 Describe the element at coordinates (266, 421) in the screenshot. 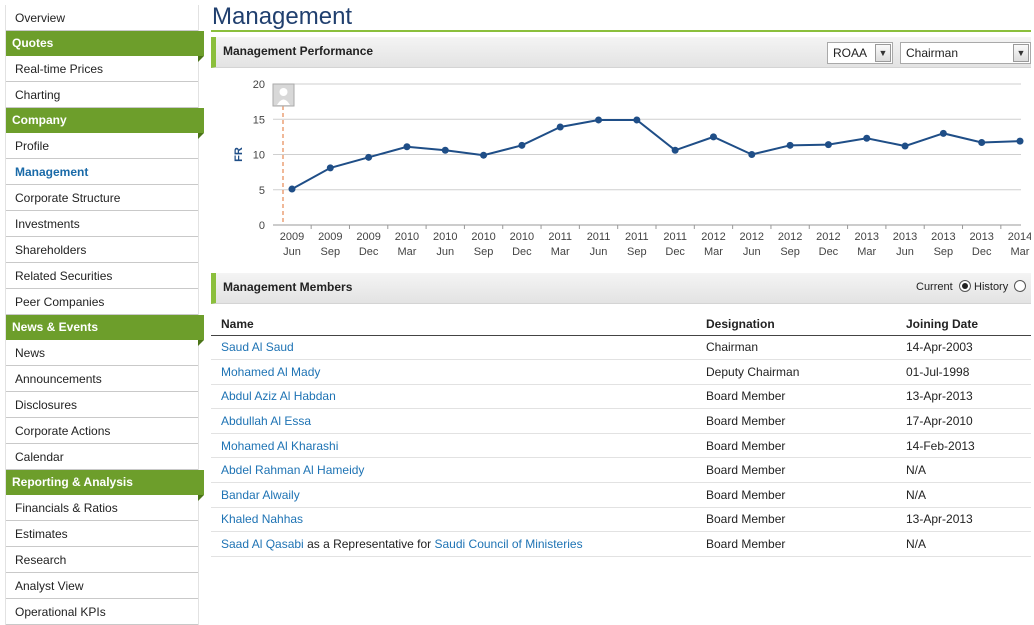

I see `member-name-link: Abdullah Al Essa` at that location.